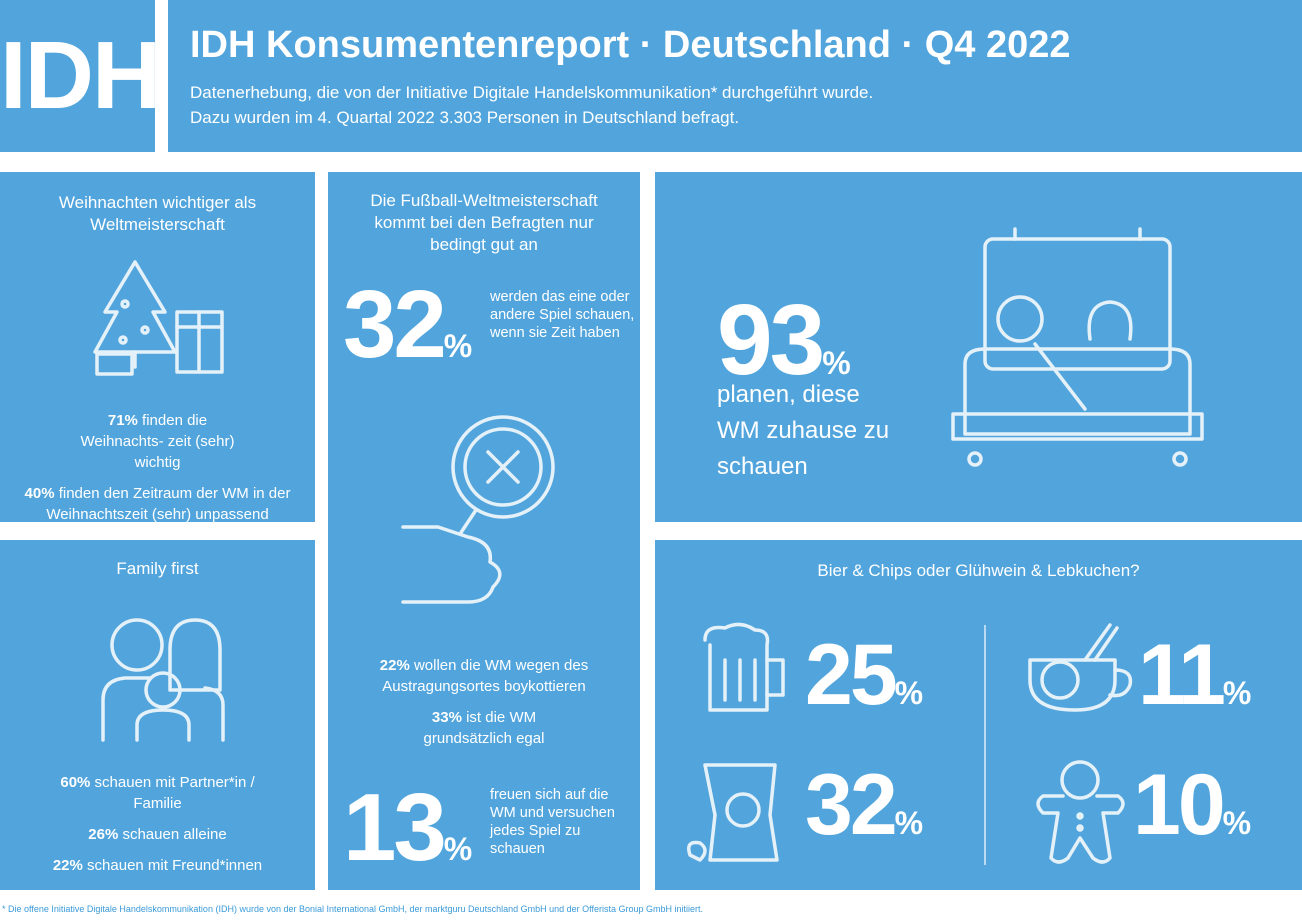  I want to click on divider, so click(985, 745).